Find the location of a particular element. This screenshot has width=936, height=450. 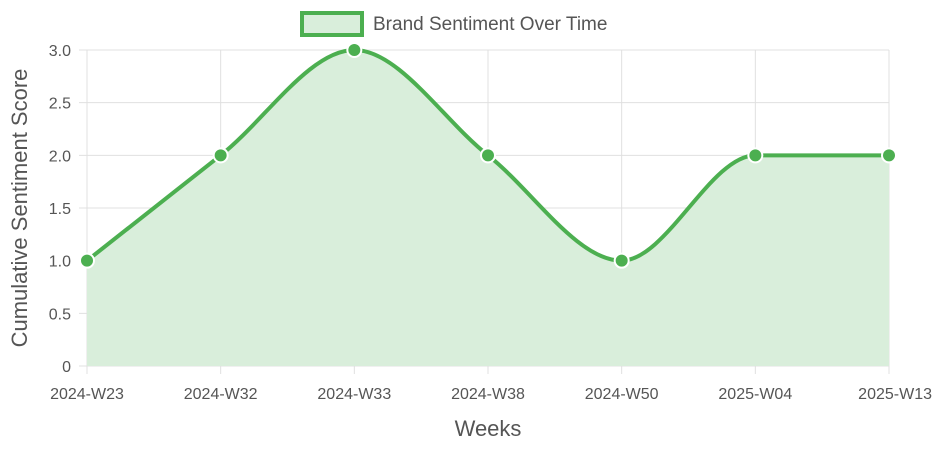

y-axis-tick-labels: 0 0.5 1.0 1.5 2.0 2.5 3.0 is located at coordinates (60, 209).